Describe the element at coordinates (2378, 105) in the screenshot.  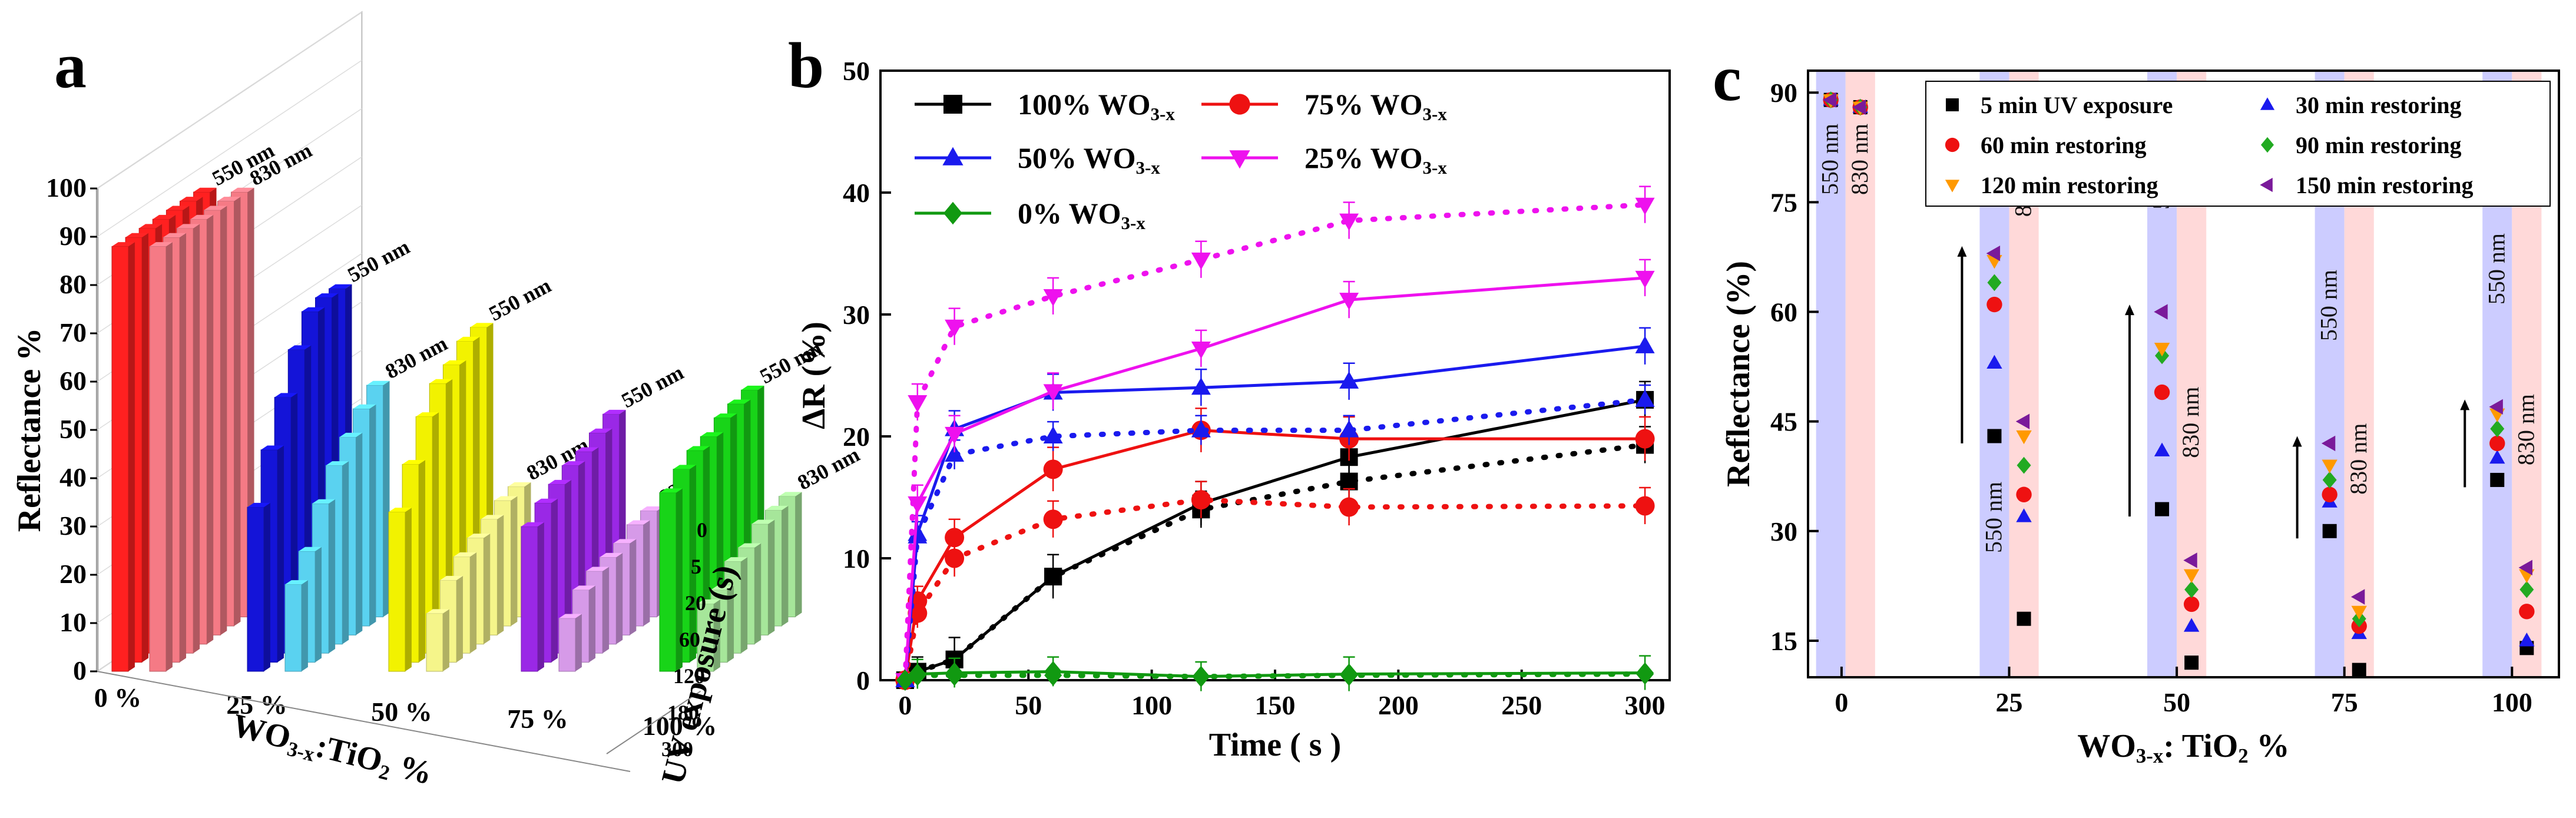
I see `c-legend-label-1: 30 min restoring` at that location.